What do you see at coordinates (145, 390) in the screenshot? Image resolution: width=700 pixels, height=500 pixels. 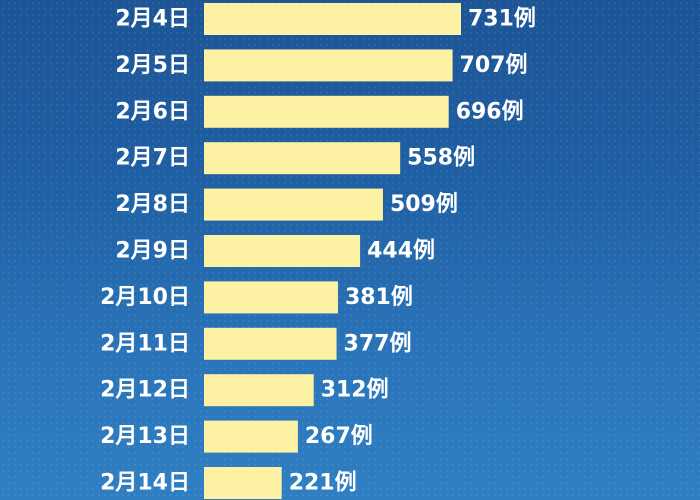 I see `category-label: 2月12日` at bounding box center [145, 390].